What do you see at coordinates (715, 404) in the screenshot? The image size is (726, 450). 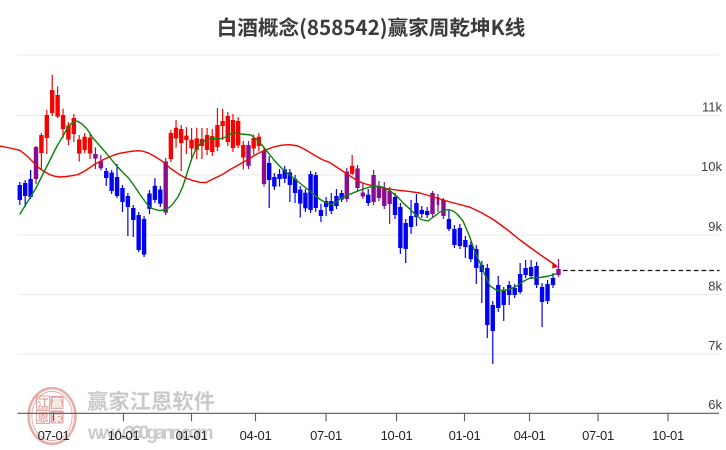 I see `svg-text: 6k` at bounding box center [715, 404].